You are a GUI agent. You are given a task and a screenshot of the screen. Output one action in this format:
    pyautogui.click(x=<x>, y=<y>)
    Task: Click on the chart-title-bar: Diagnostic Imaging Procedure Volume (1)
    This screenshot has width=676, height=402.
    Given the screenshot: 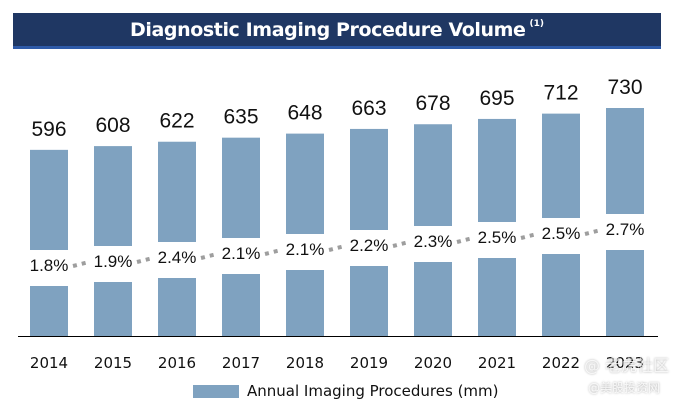 What is the action you would take?
    pyautogui.click(x=337, y=31)
    